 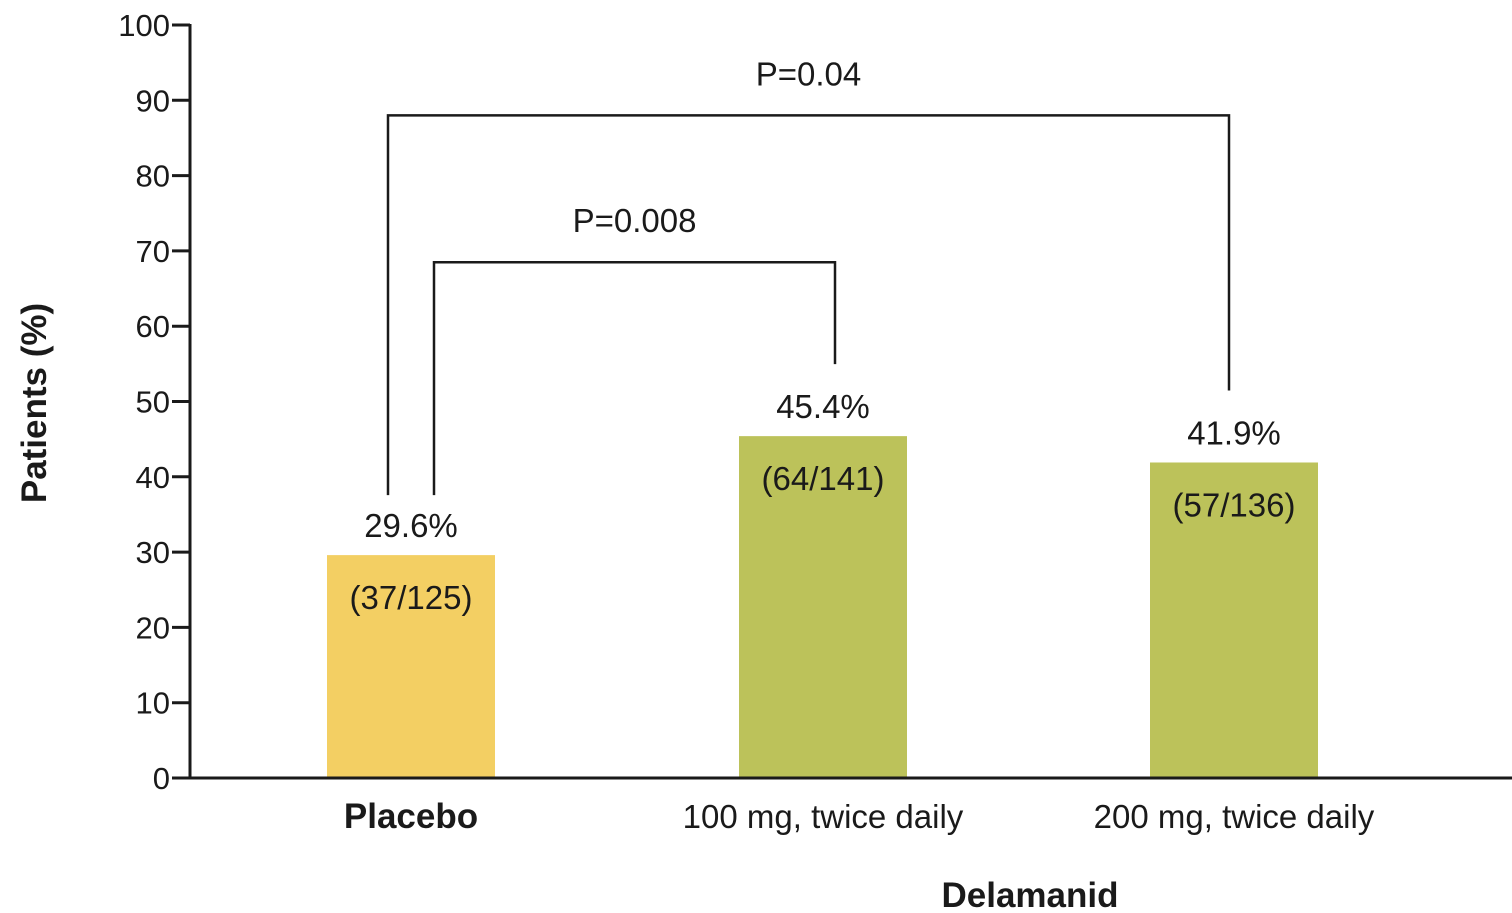 I want to click on y-tick-label: 60, so click(x=153, y=326).